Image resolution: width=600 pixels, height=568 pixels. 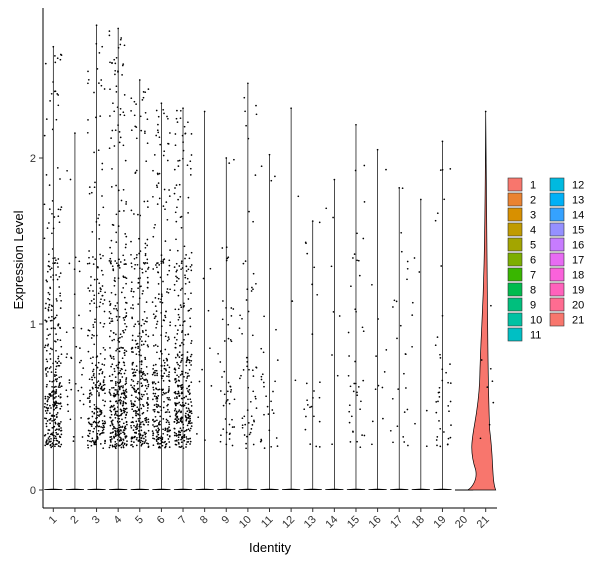 I want to click on legend-label-13: 13, so click(x=578, y=201).